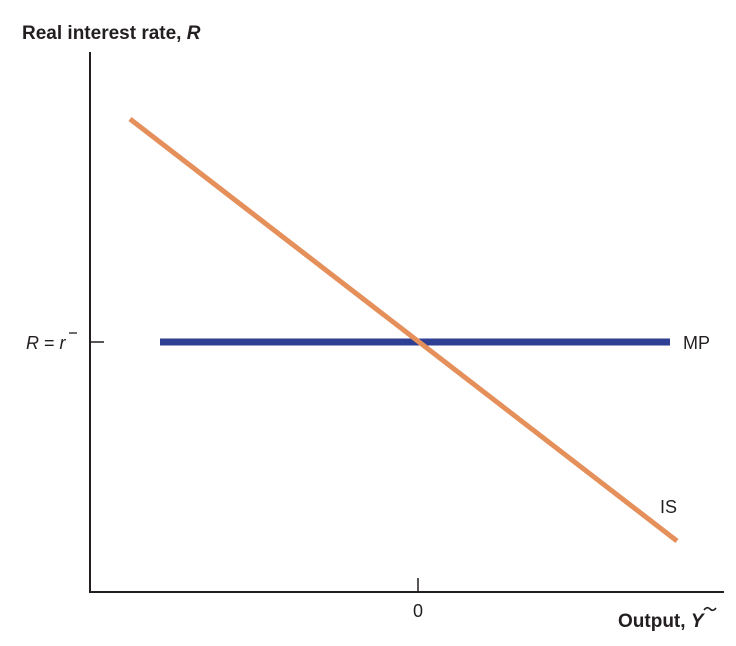 This screenshot has width=736, height=646. Describe the element at coordinates (654, 621) in the screenshot. I see `x-axis-title-text: Output,` at that location.